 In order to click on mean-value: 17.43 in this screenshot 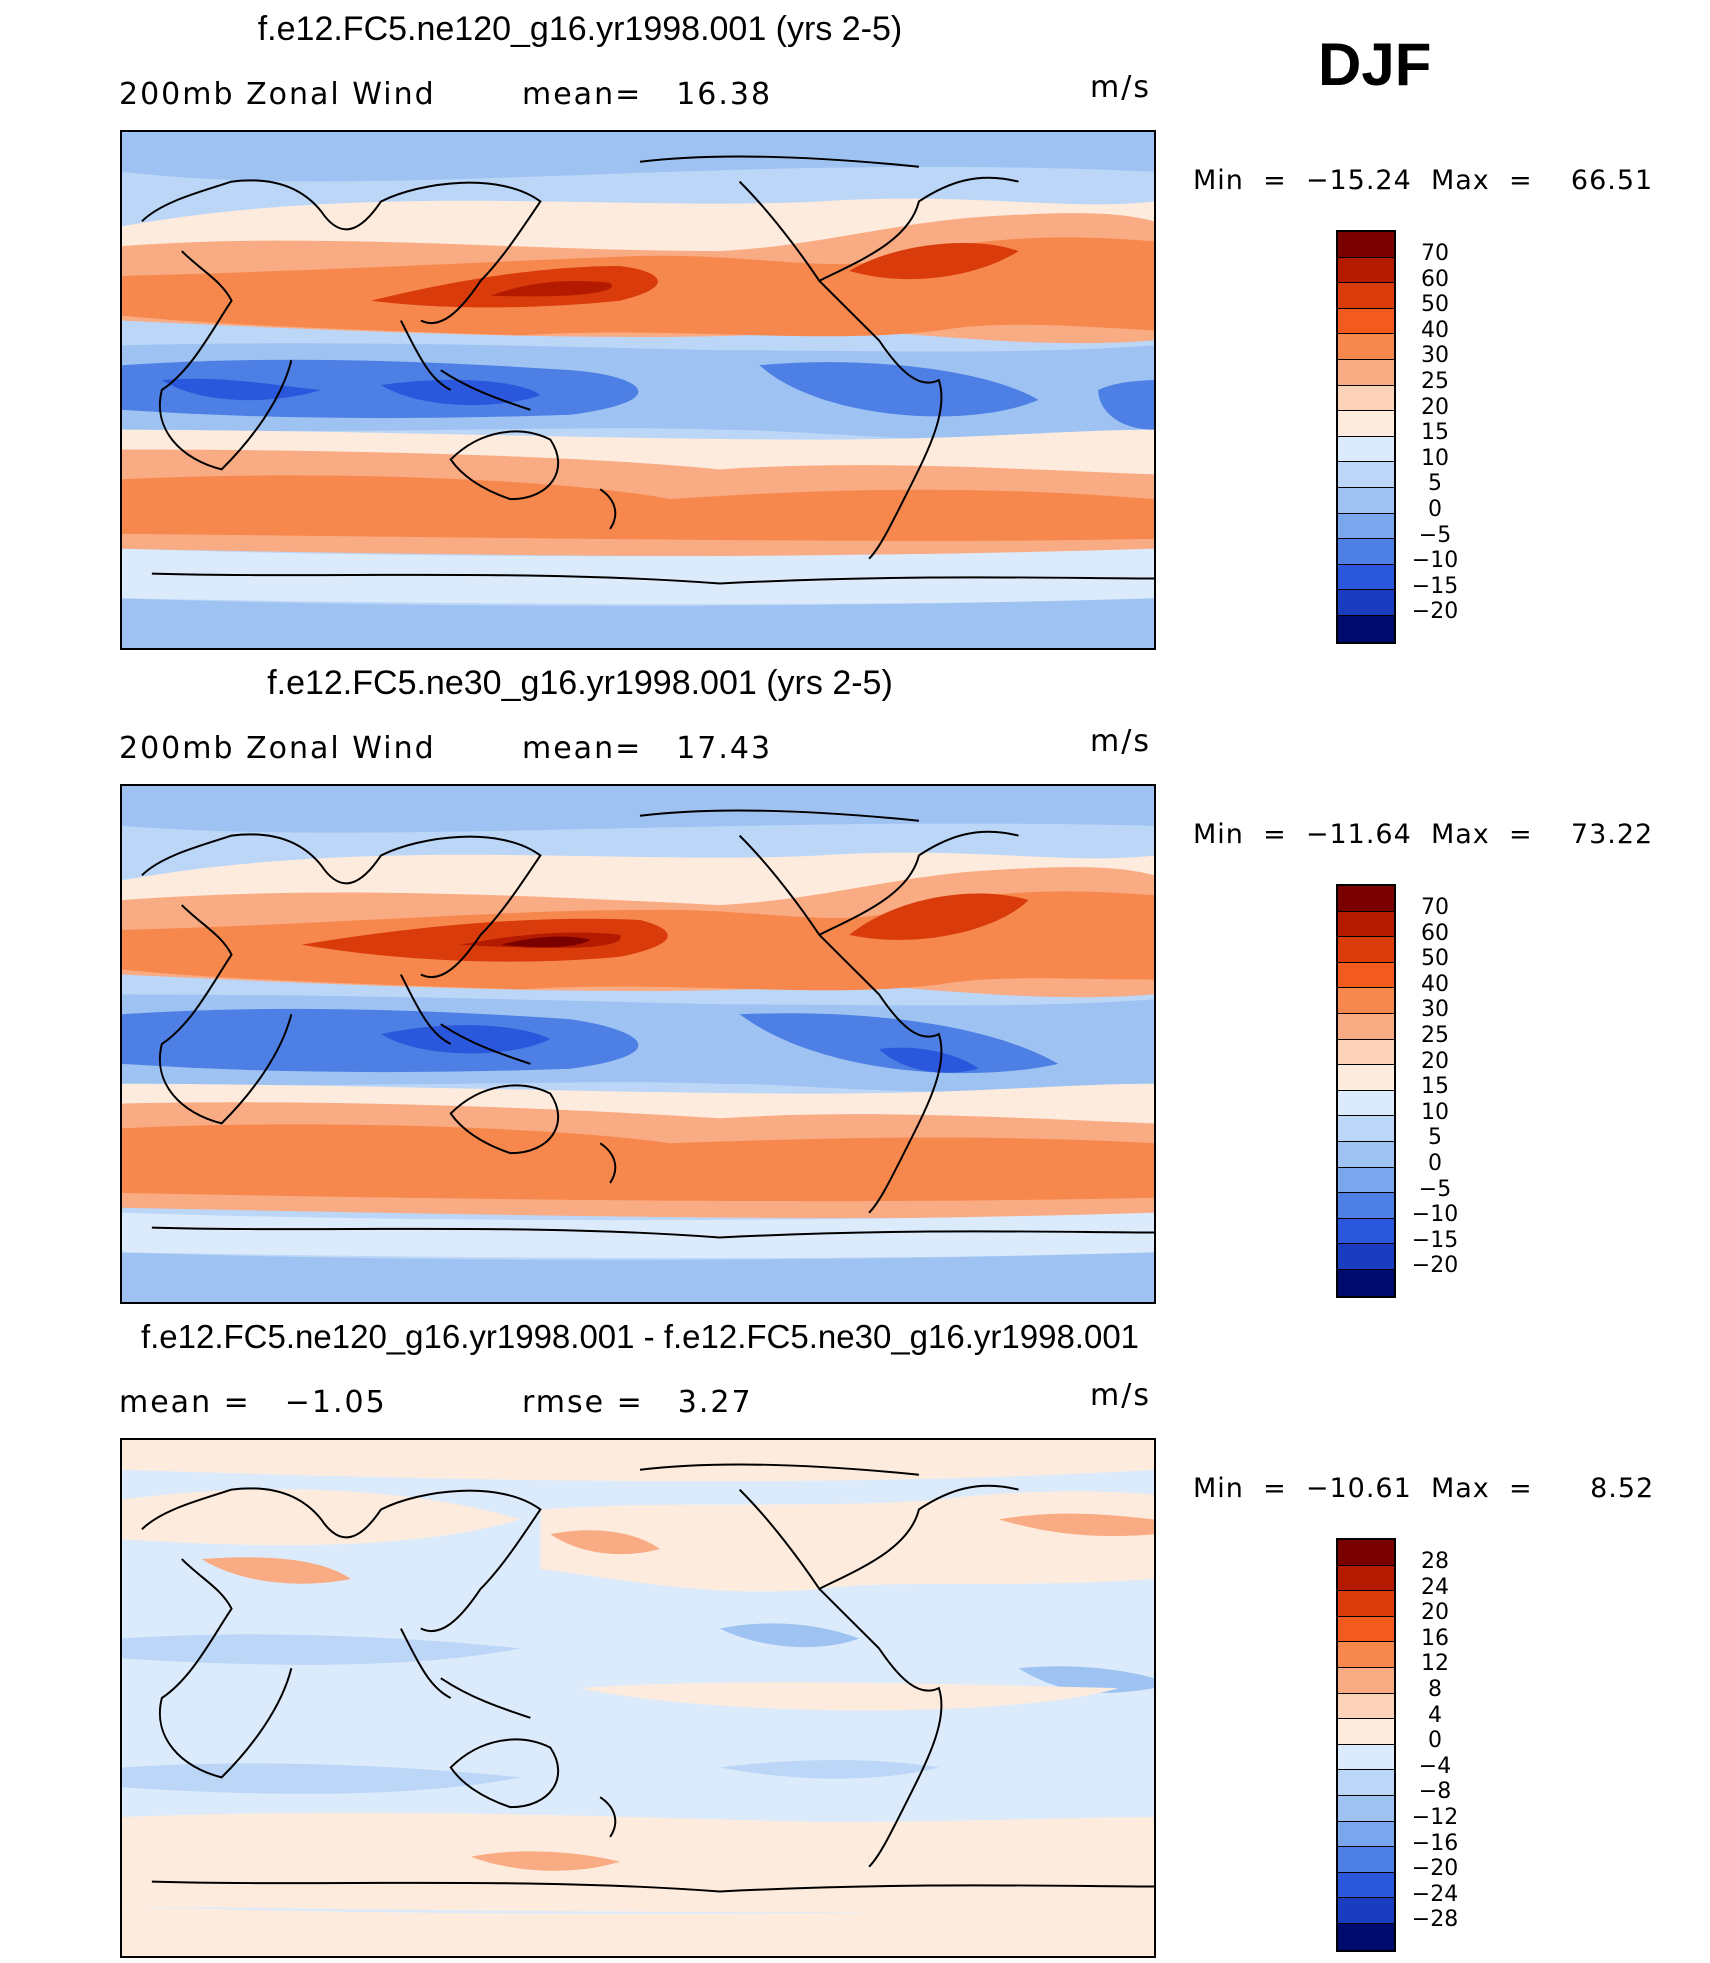, I will do `click(724, 748)`.